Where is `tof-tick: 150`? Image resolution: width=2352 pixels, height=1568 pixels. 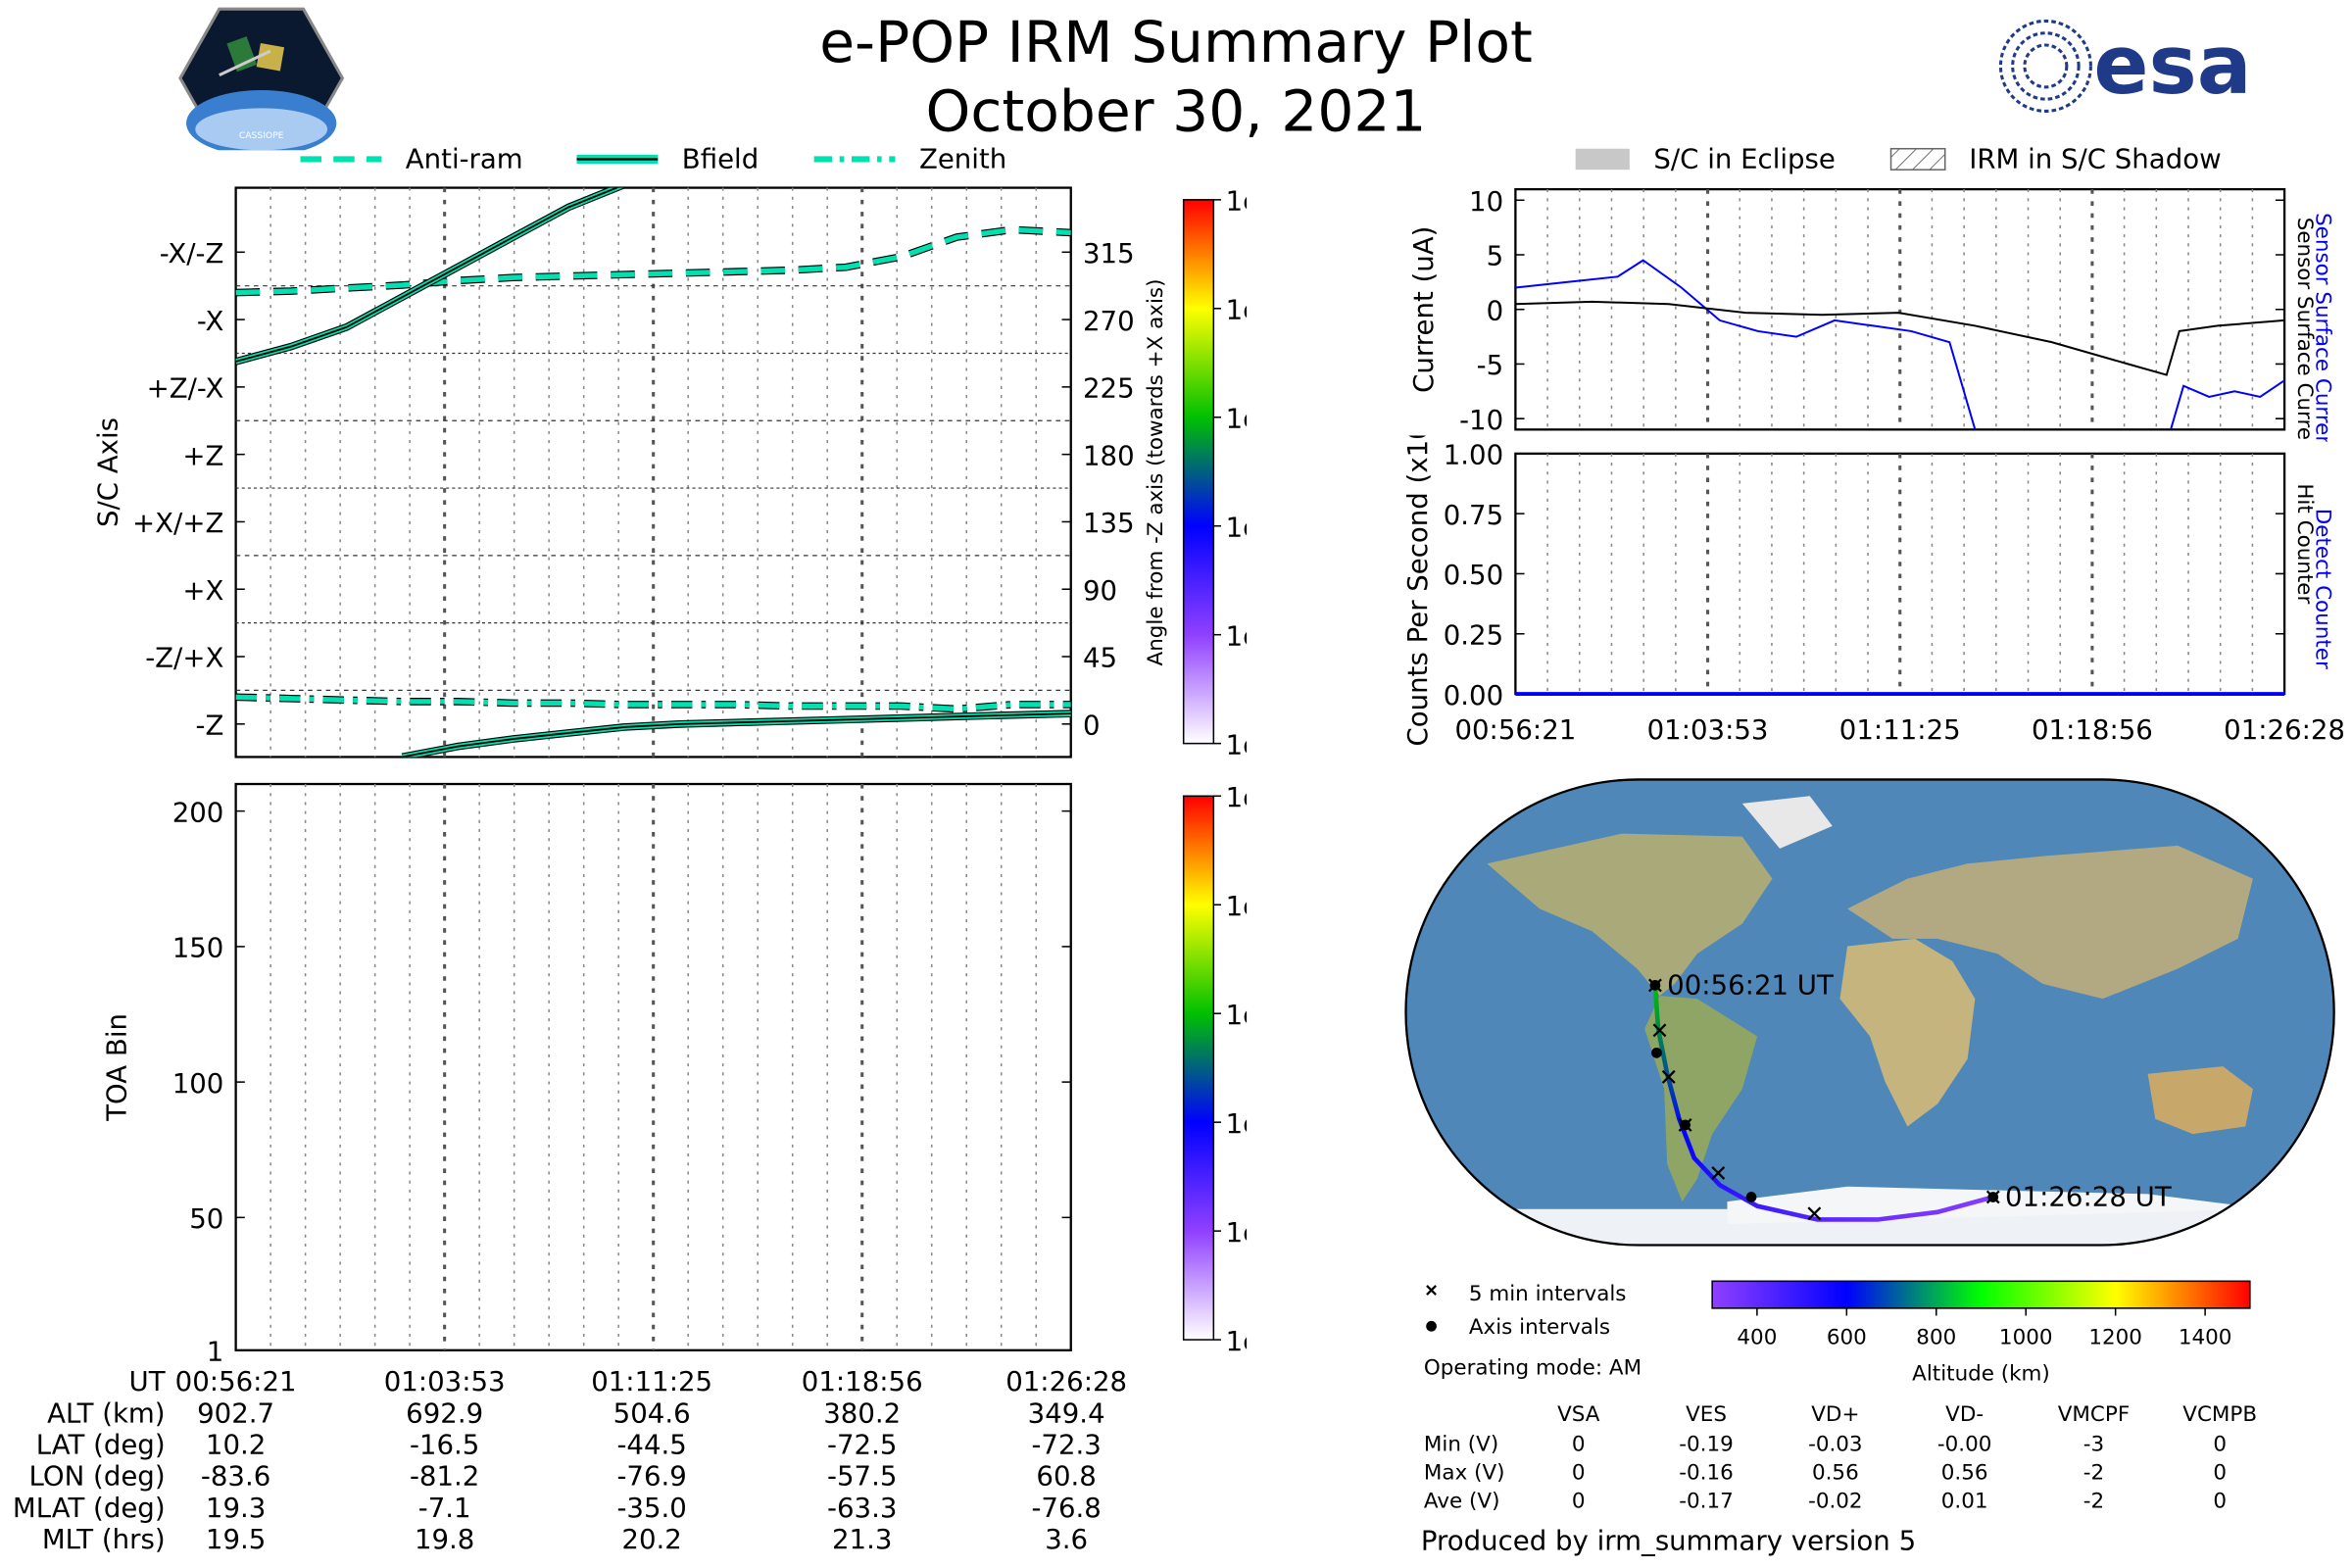 tof-tick: 150 is located at coordinates (198, 948).